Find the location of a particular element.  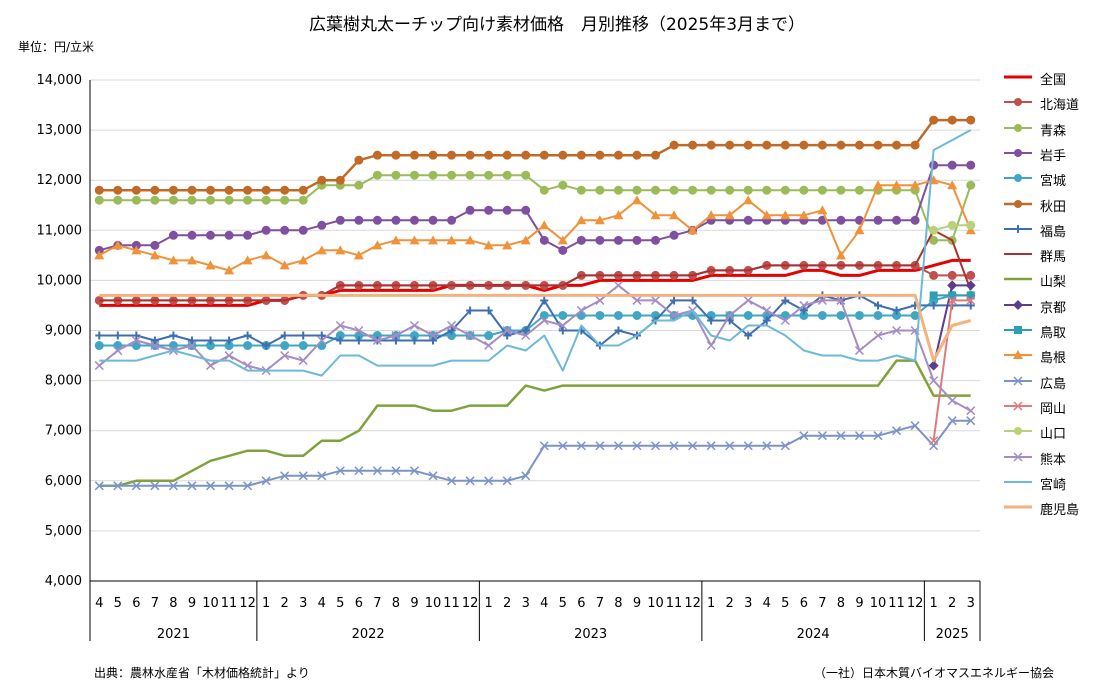

x-tick-label: 7 is located at coordinates (600, 603).